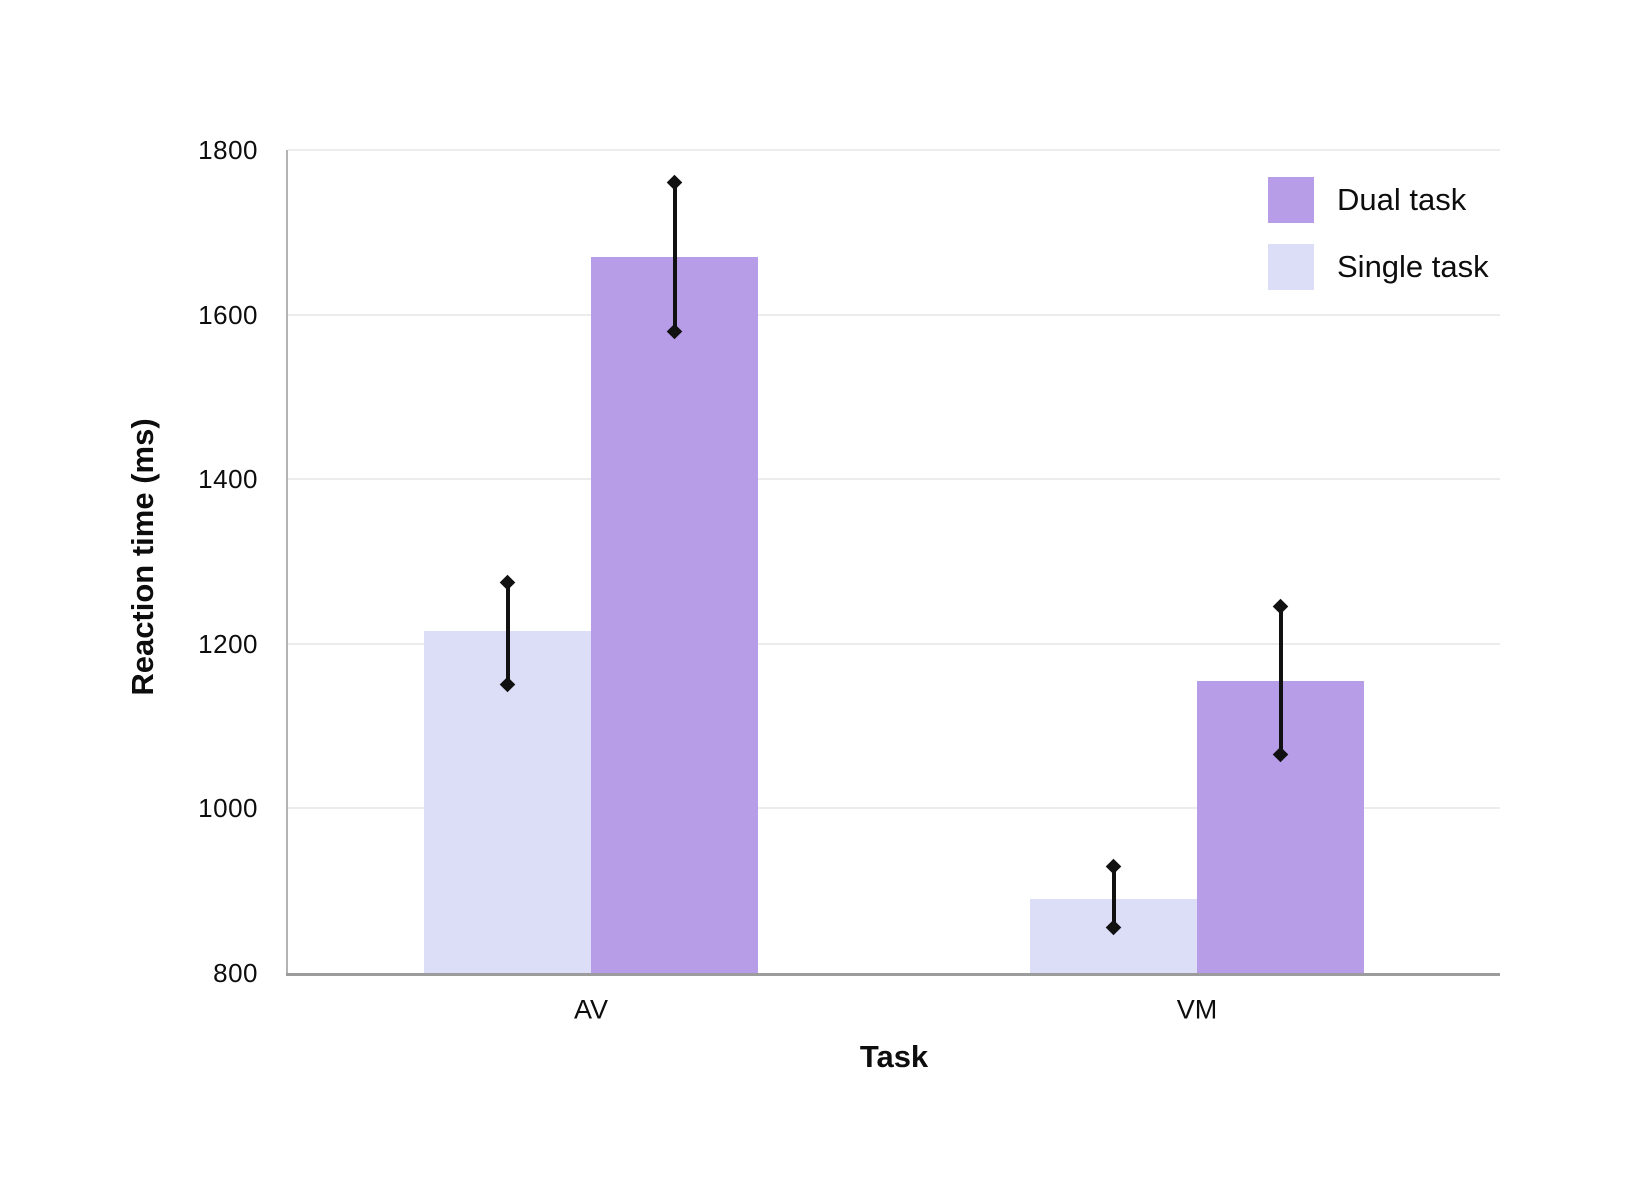 The image size is (1626, 1200). Describe the element at coordinates (1113, 866) in the screenshot. I see `error-cap-top-vm-single-task` at that location.